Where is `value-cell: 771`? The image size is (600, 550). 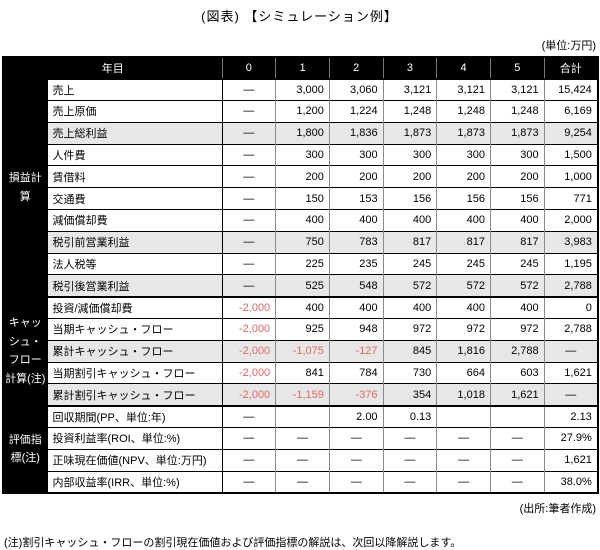
value-cell: 771 is located at coordinates (570, 198).